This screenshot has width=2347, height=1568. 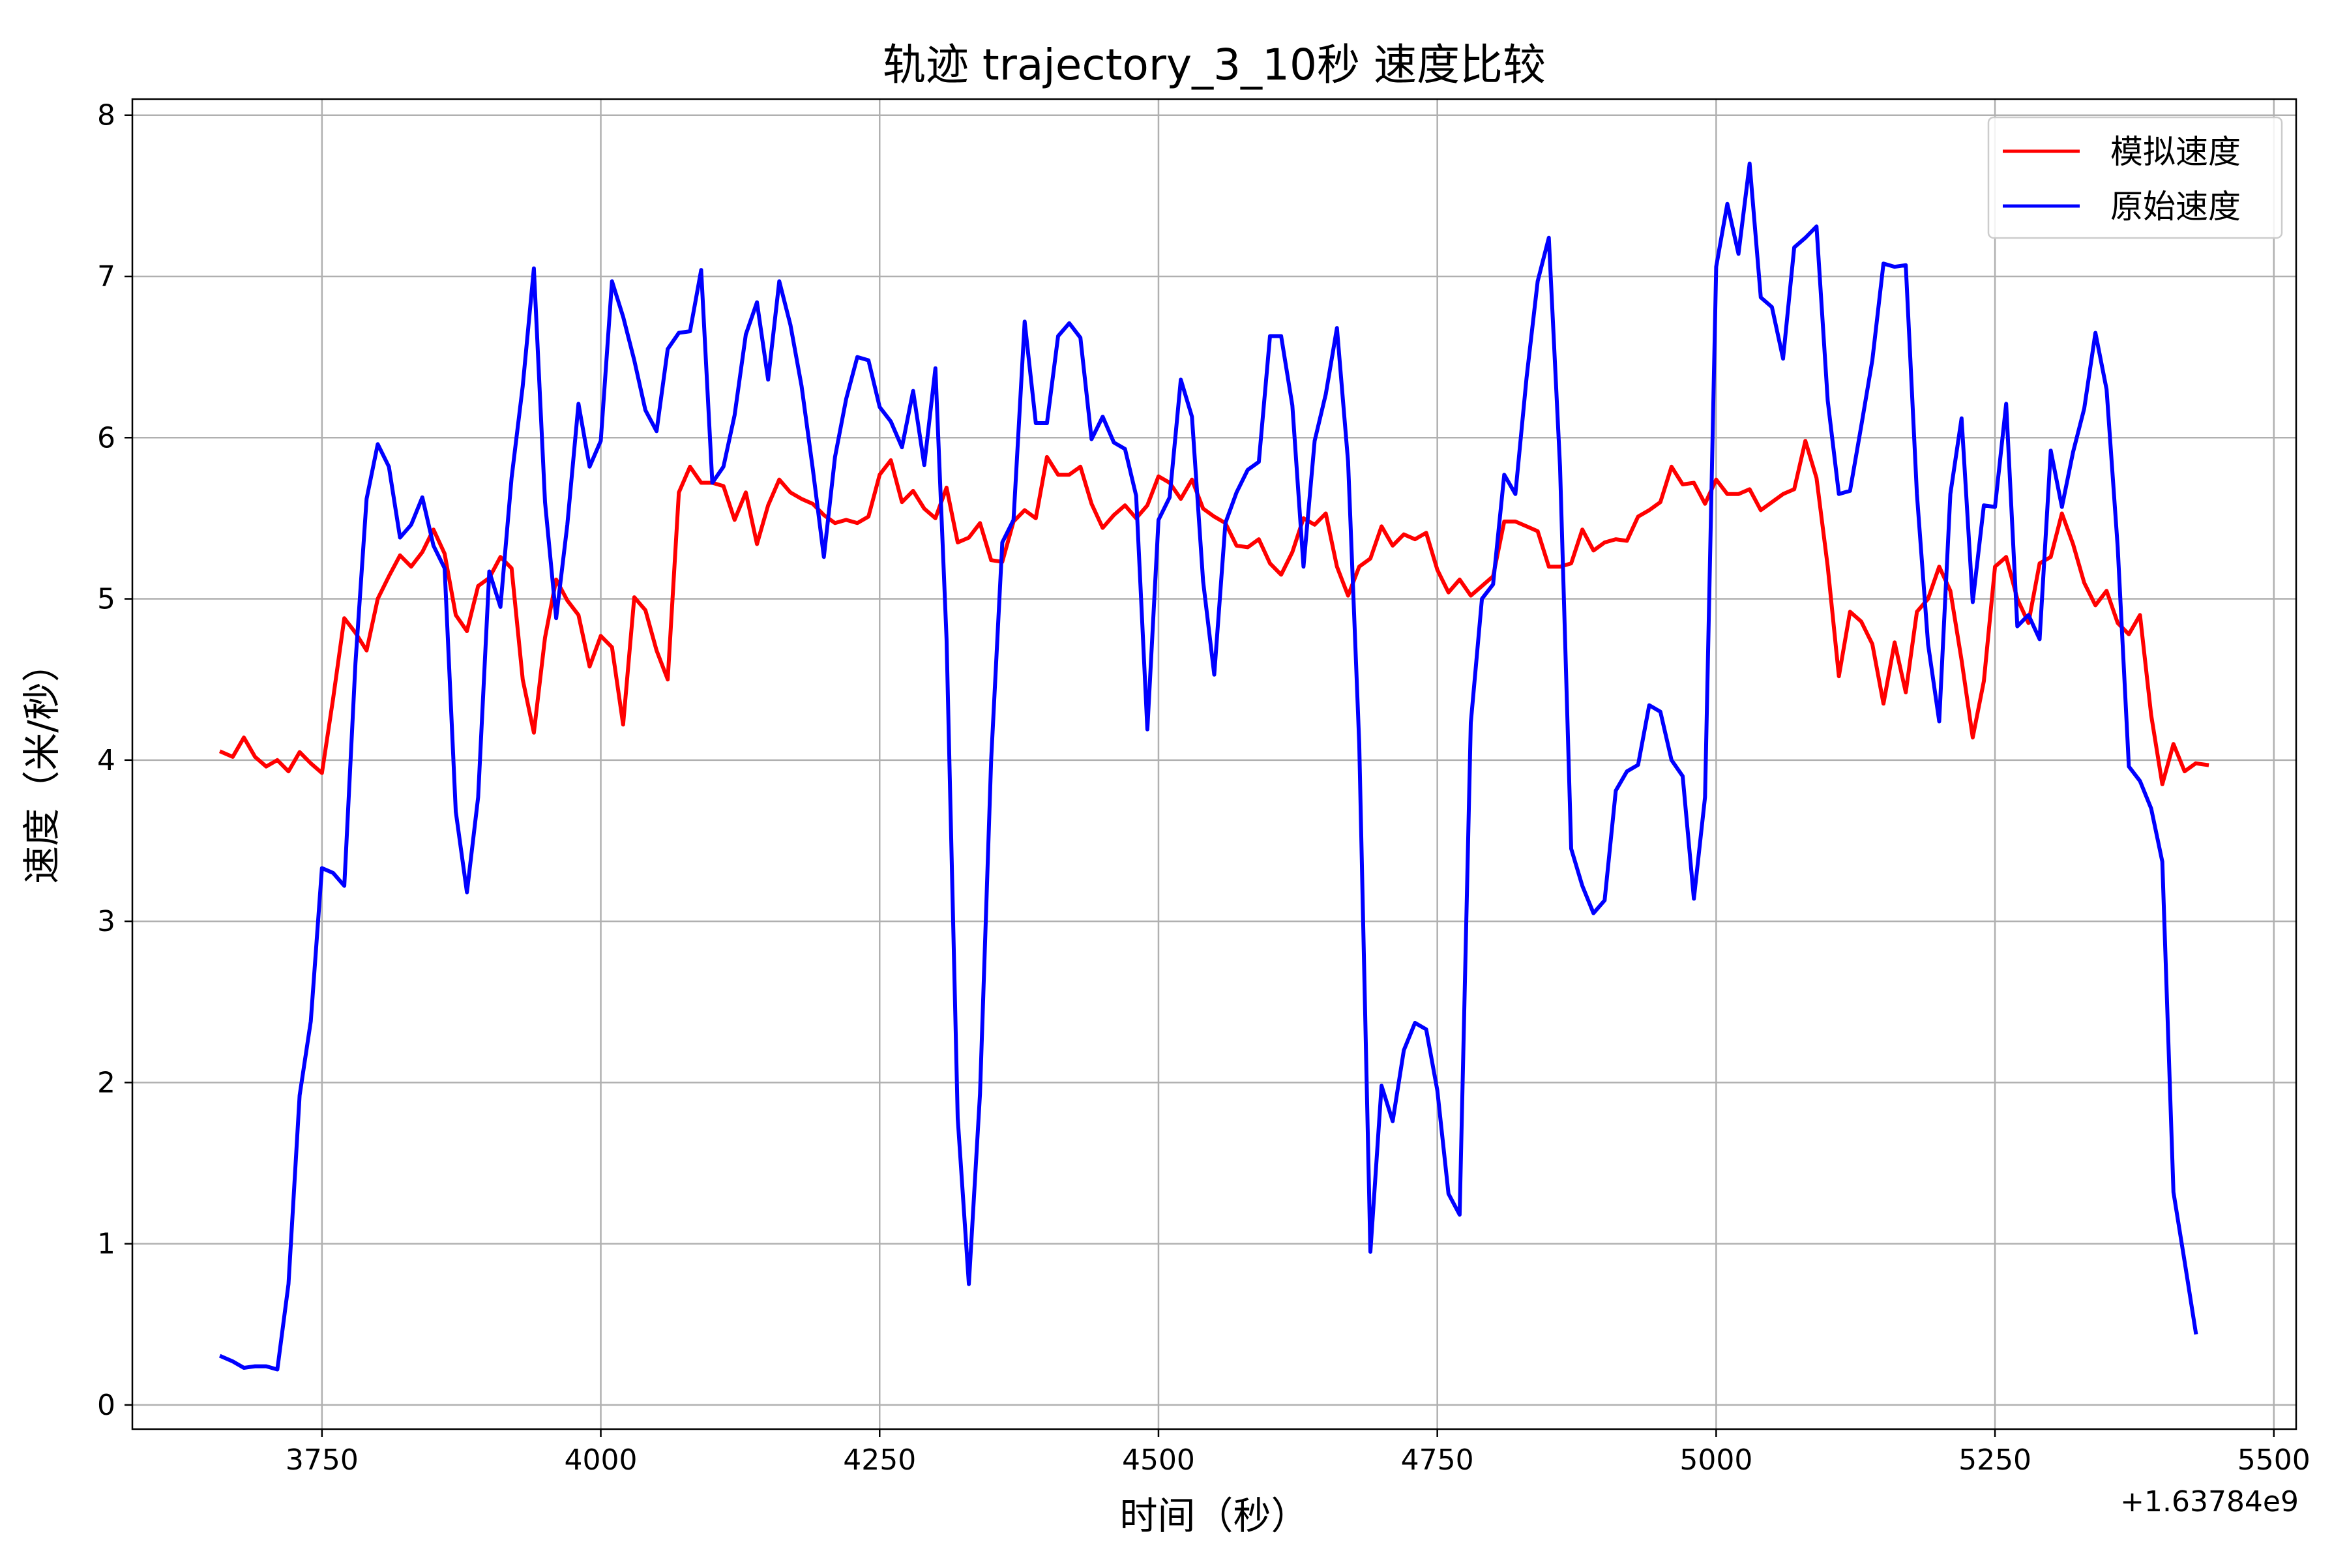 What do you see at coordinates (106, 761) in the screenshot?
I see `y-tick-label: 4` at bounding box center [106, 761].